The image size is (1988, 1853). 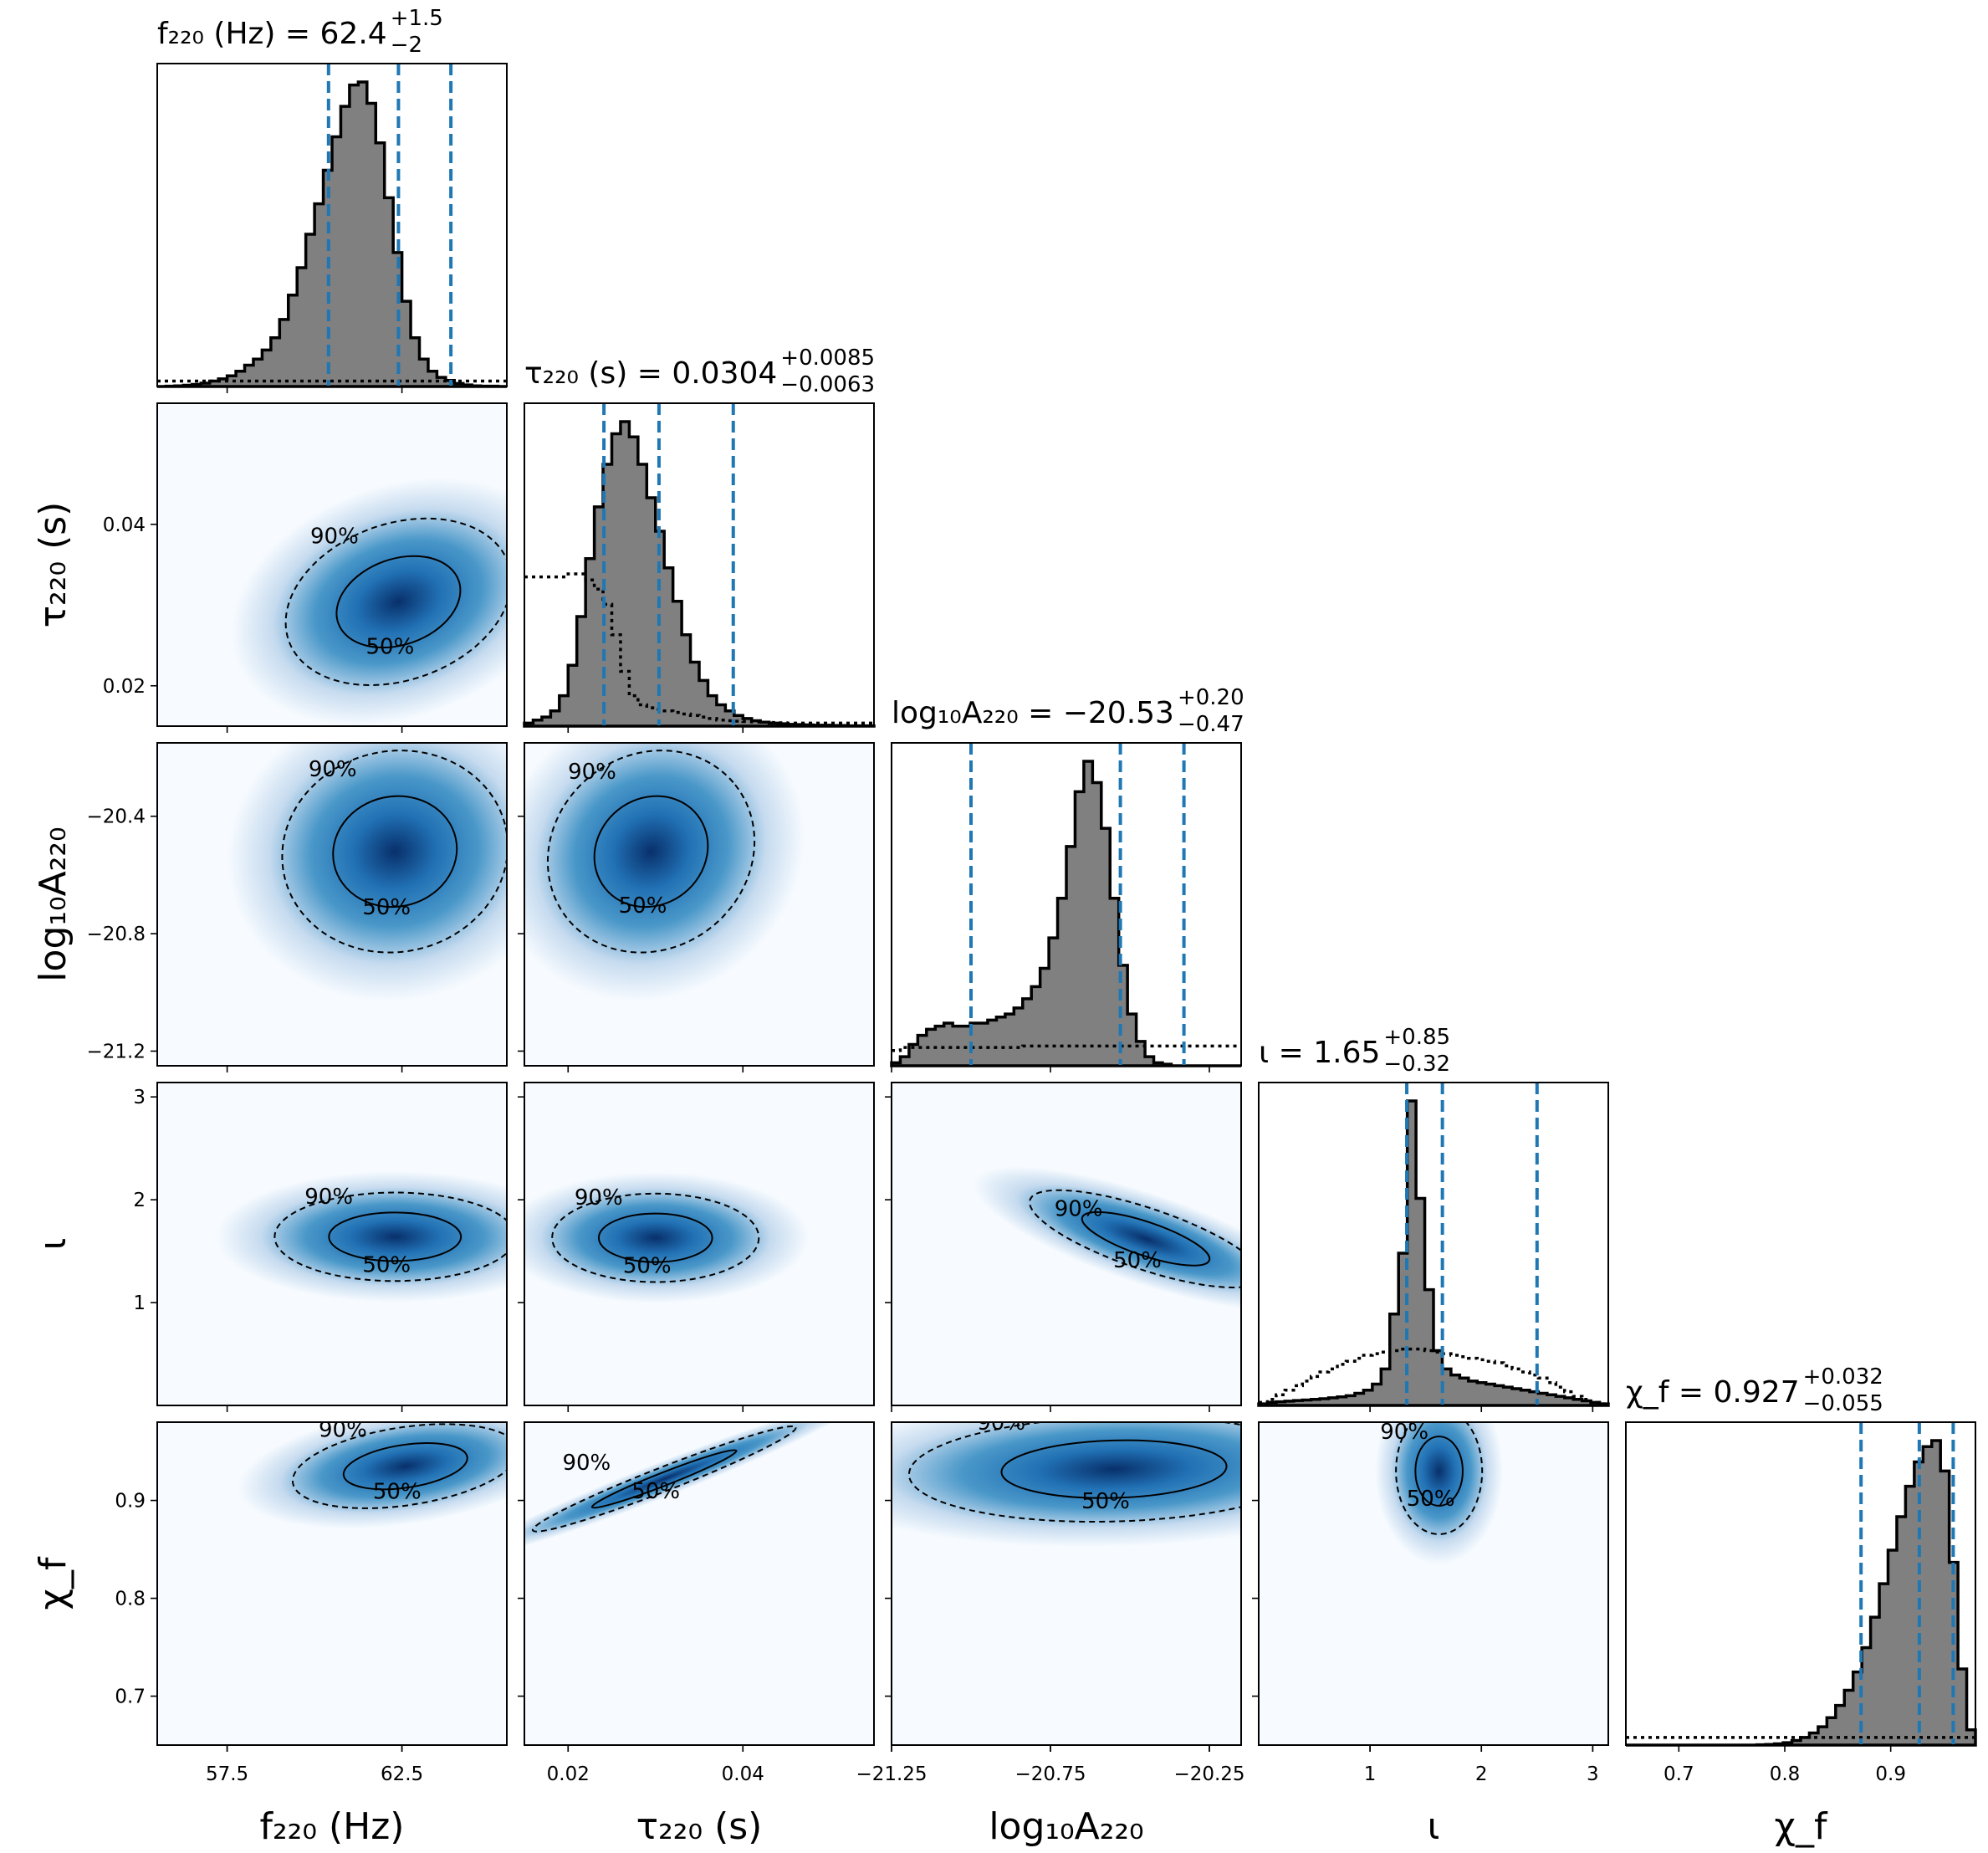 I want to click on pair-panel-log10A220-iota: 50% 90%, so click(x=1066, y=1244).